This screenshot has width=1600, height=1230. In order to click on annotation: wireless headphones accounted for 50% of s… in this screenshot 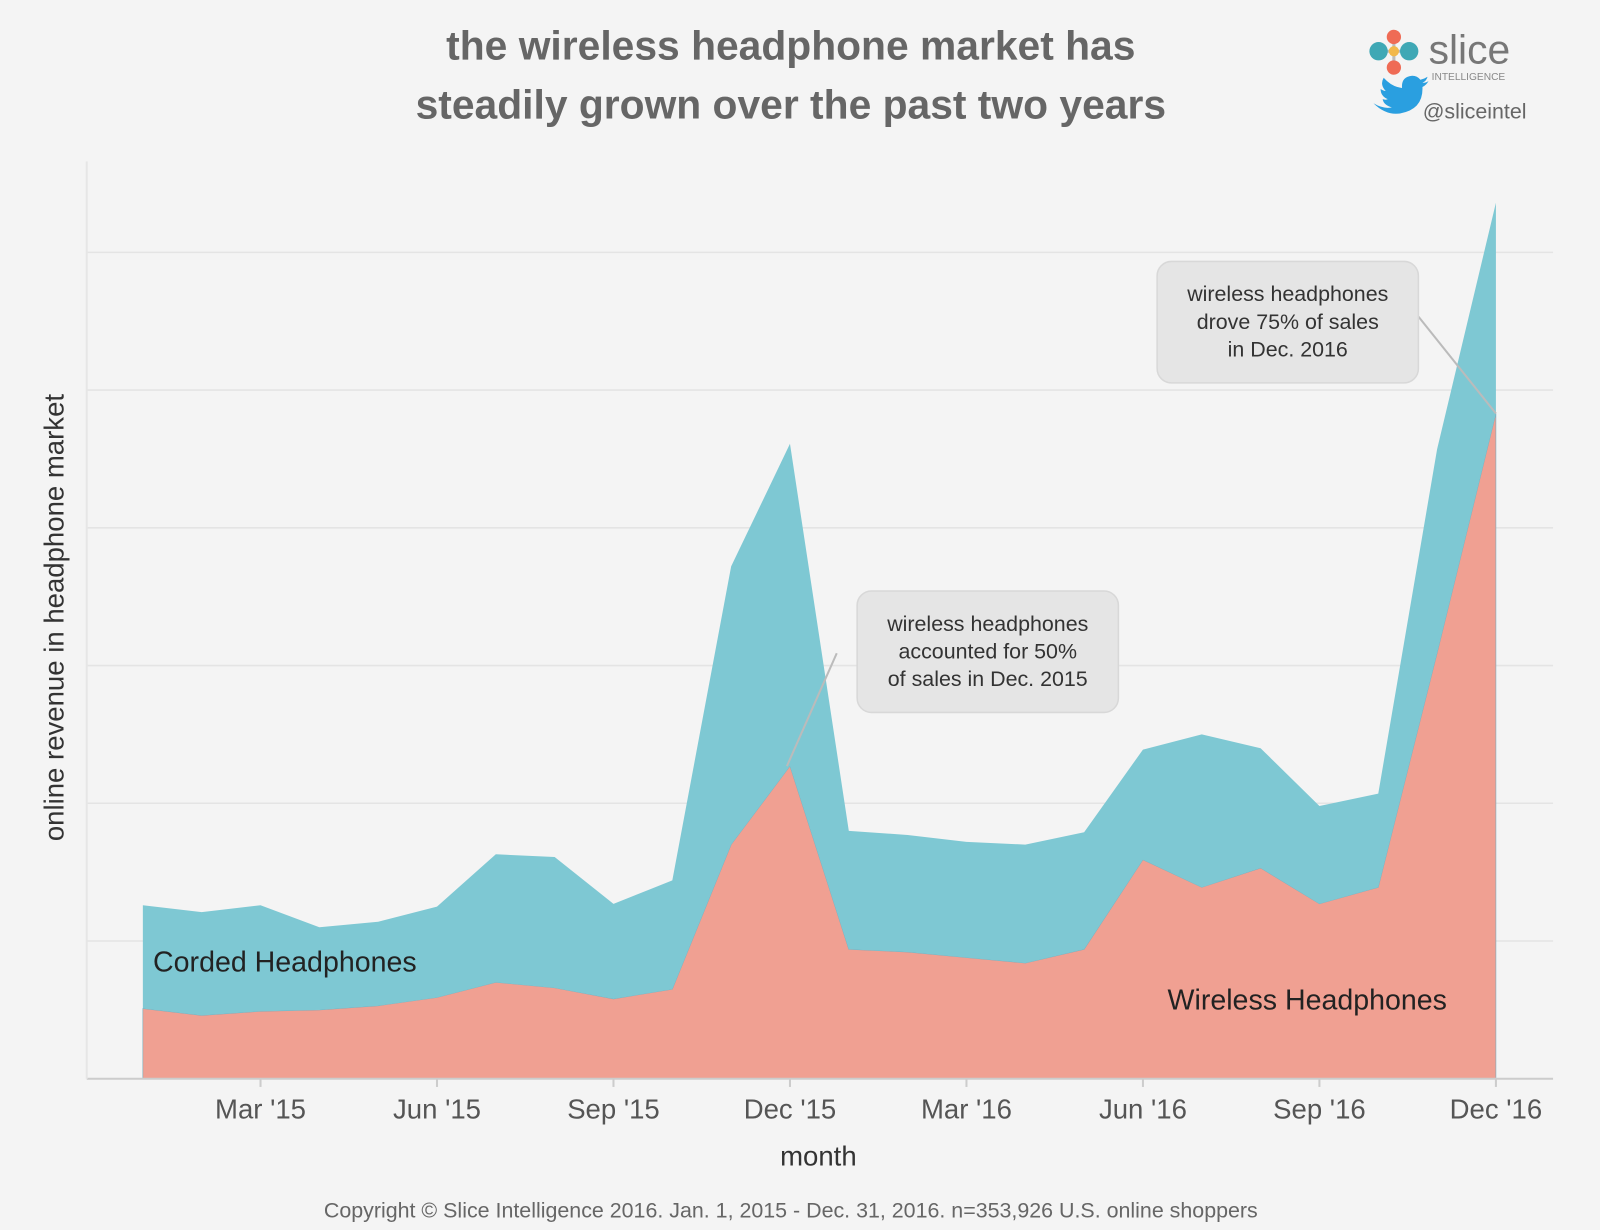, I will do `click(952, 678)`.